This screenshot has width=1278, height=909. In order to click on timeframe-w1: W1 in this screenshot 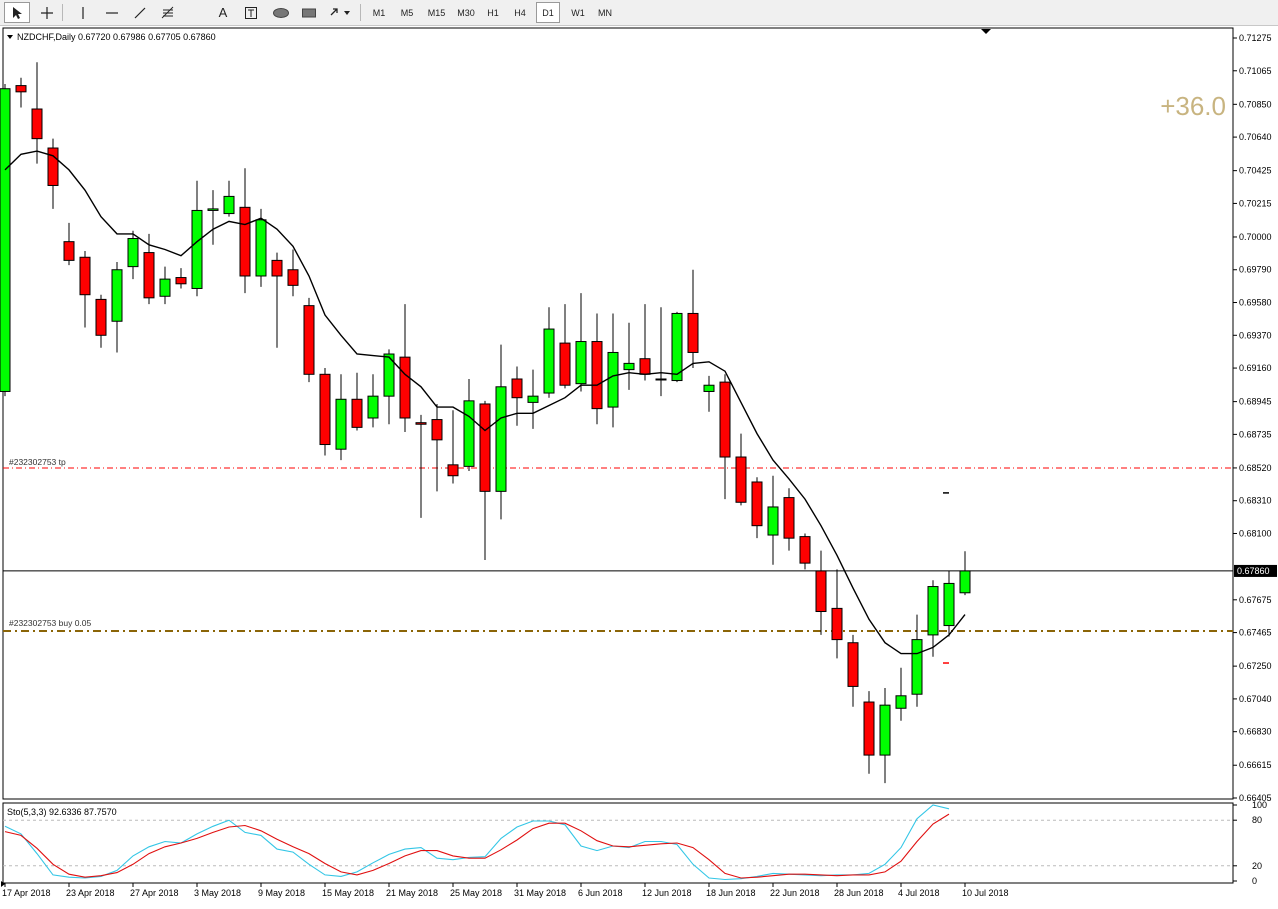, I will do `click(578, 12)`.